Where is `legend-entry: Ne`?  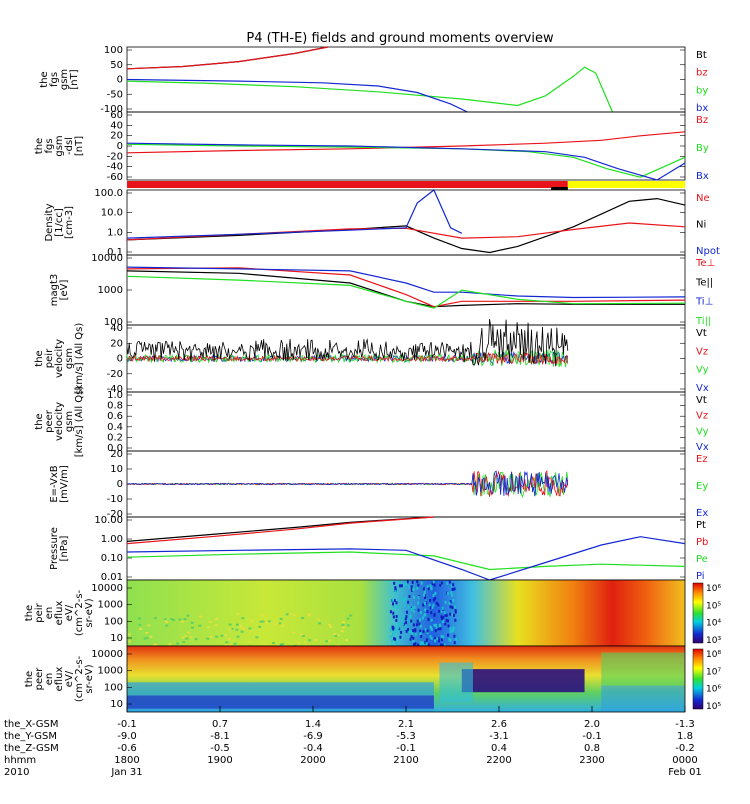 legend-entry: Ne is located at coordinates (703, 198).